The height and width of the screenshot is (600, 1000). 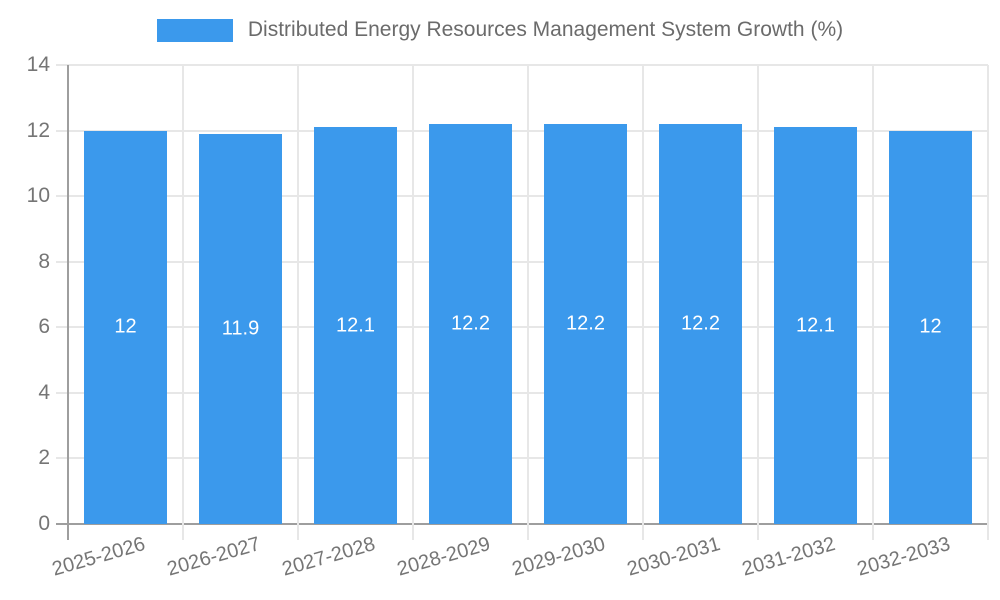 I want to click on x-axis-tick-label: 2025-2026, so click(x=98, y=557).